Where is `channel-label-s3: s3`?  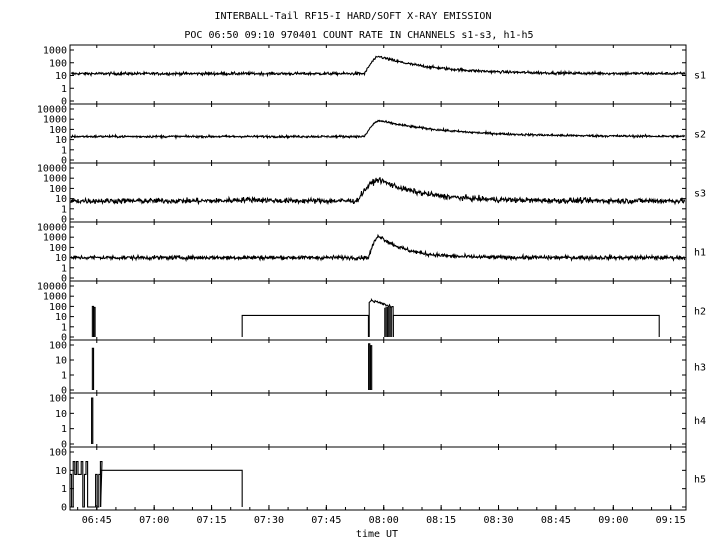
channel-label-s3: s3 is located at coordinates (700, 194).